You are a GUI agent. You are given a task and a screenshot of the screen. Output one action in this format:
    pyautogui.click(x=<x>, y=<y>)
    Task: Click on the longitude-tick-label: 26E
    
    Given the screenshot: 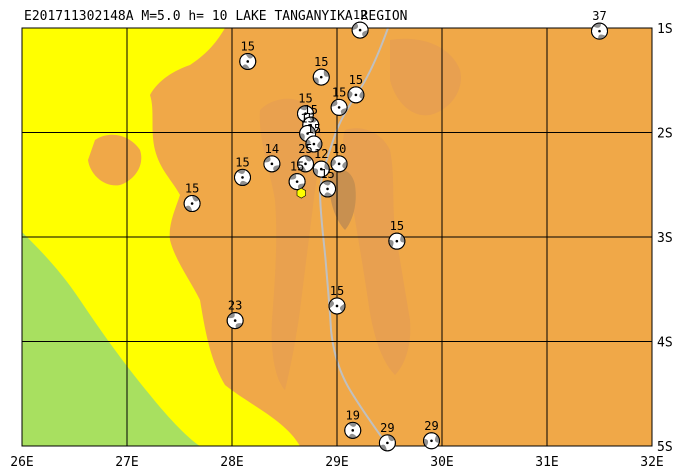 What is the action you would take?
    pyautogui.click(x=21, y=462)
    